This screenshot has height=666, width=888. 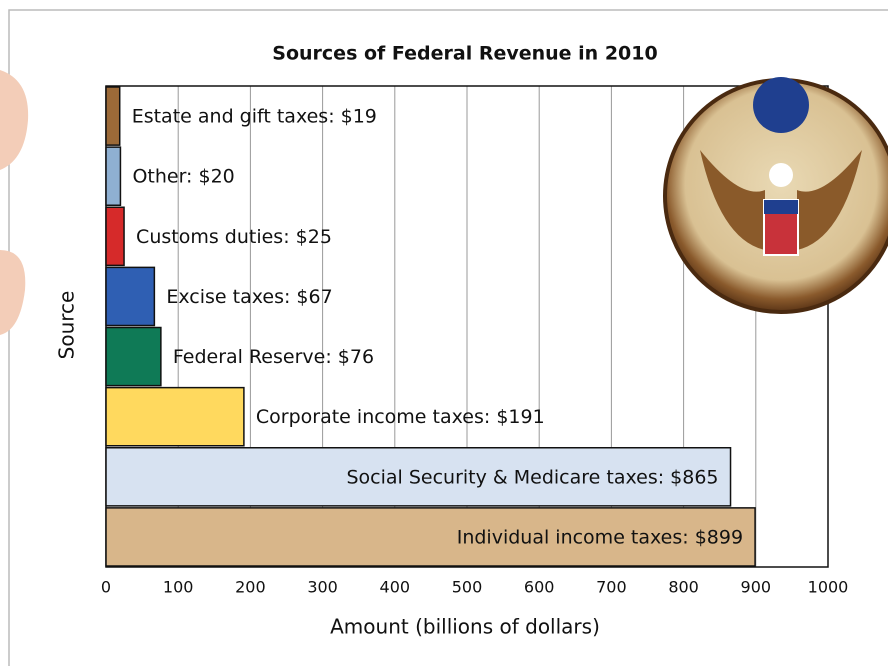 What do you see at coordinates (464, 54) in the screenshot?
I see `chart-title: Sources of Federal Revenue in 2010` at bounding box center [464, 54].